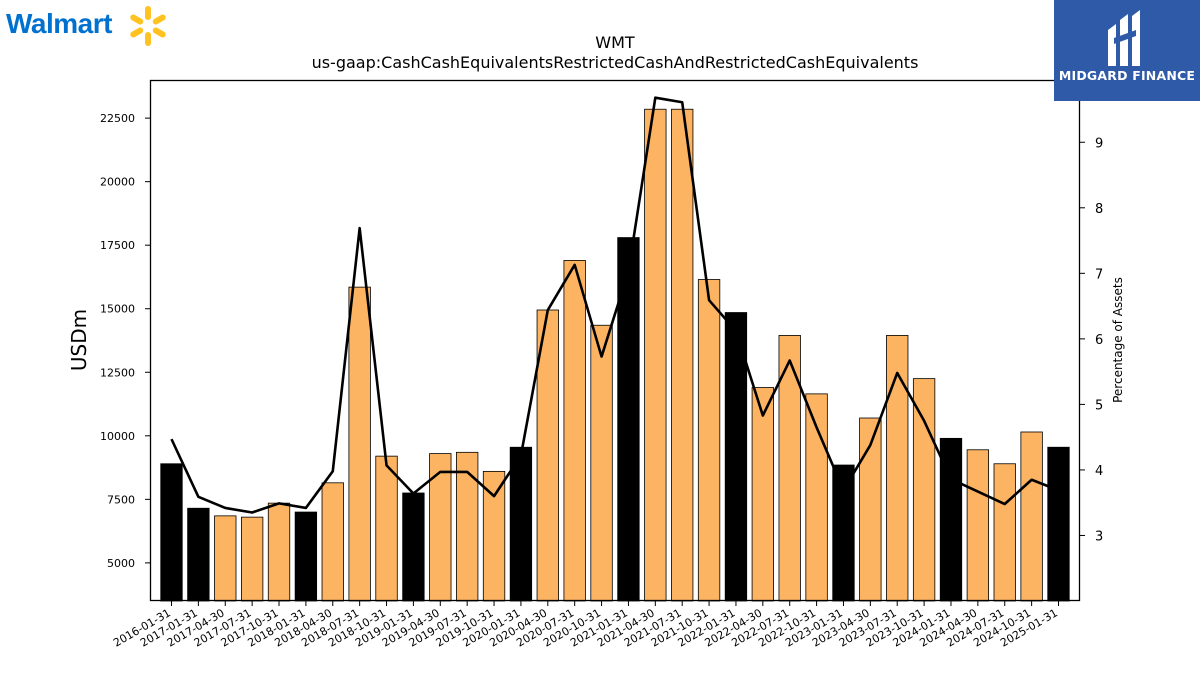 The height and width of the screenshot is (675, 1200). Describe the element at coordinates (1124, 38) in the screenshot. I see `midgard-mark-icon` at that location.